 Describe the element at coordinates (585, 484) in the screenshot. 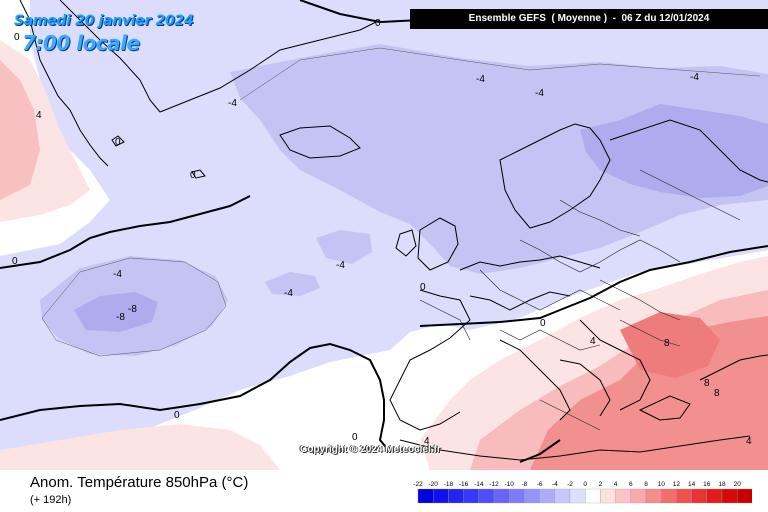

I see `legend-tick-label: 0` at that location.